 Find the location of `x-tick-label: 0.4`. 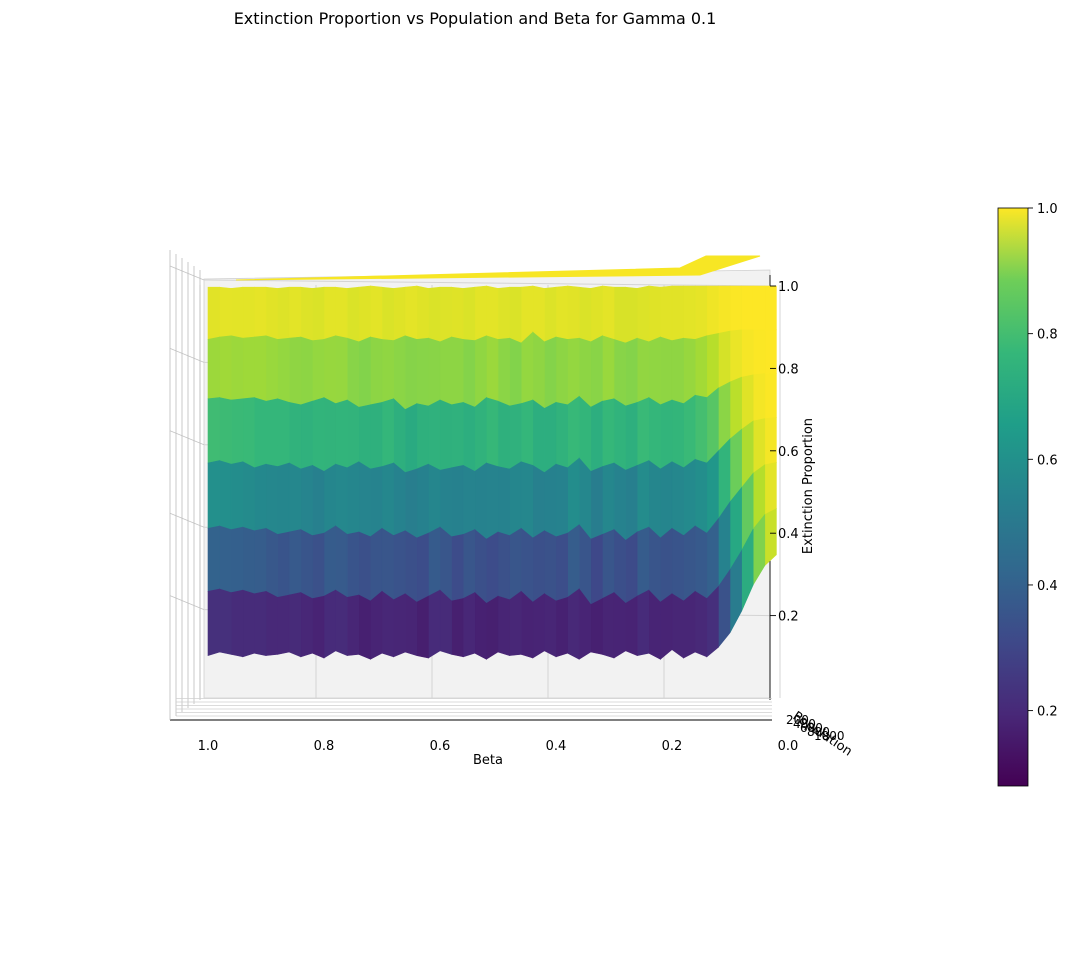

x-tick-label: 0.4 is located at coordinates (556, 746).